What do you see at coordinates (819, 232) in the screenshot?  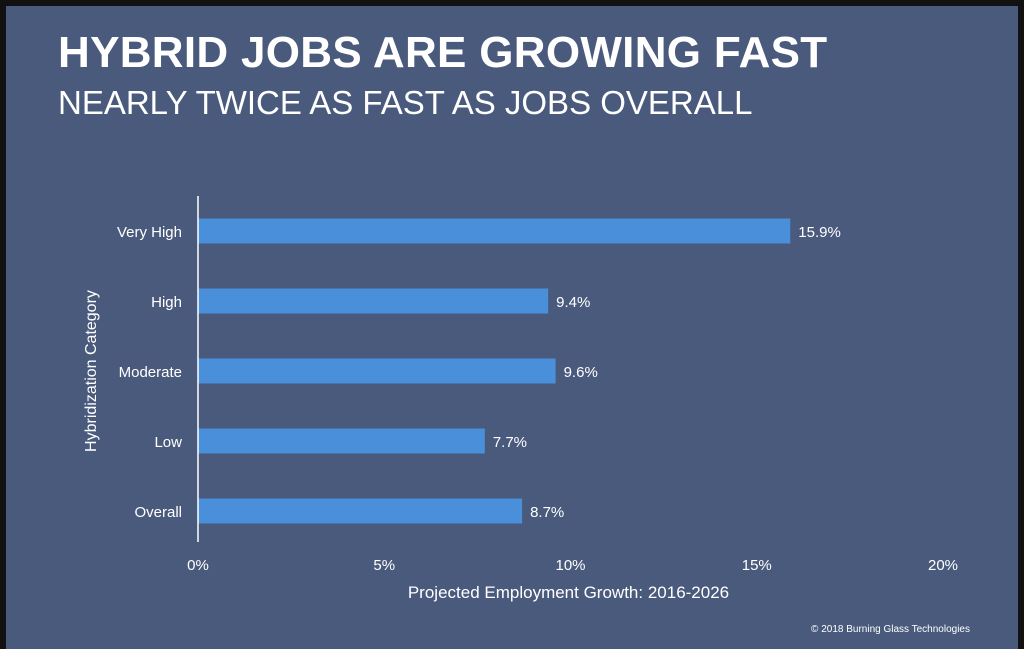 I see `value-label: 15.9%` at bounding box center [819, 232].